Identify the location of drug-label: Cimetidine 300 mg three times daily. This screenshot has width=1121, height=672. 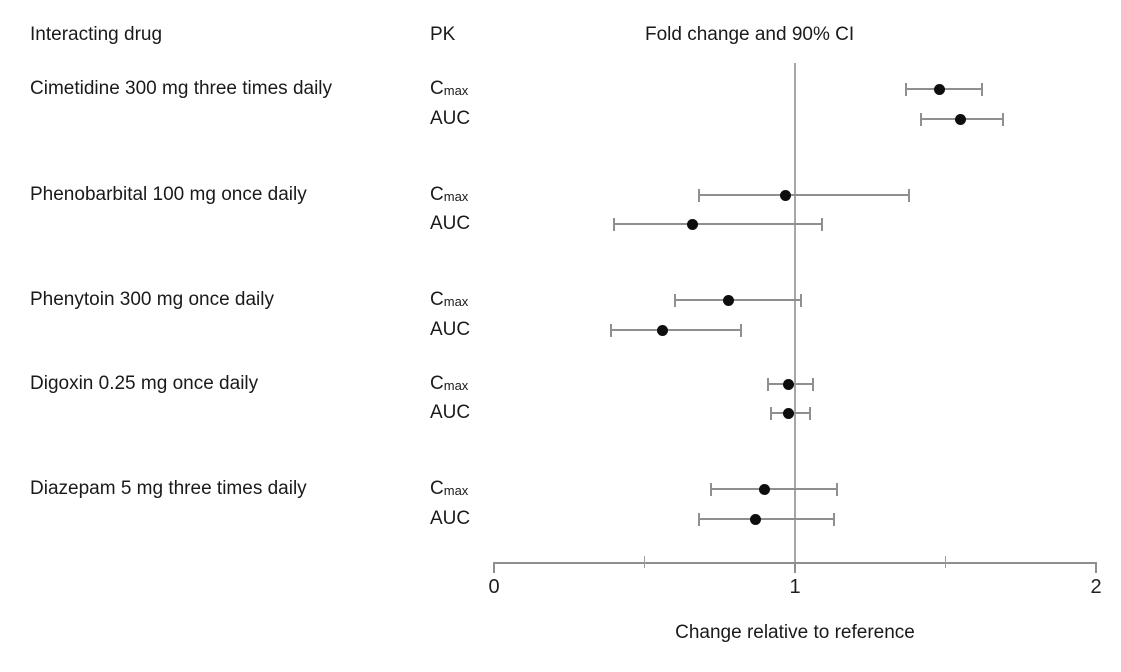
(181, 88).